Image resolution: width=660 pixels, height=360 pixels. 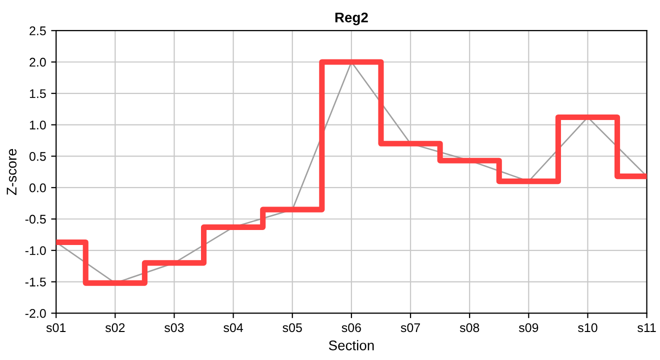 What do you see at coordinates (11, 171) in the screenshot?
I see `y-axis-title: Z-score` at bounding box center [11, 171].